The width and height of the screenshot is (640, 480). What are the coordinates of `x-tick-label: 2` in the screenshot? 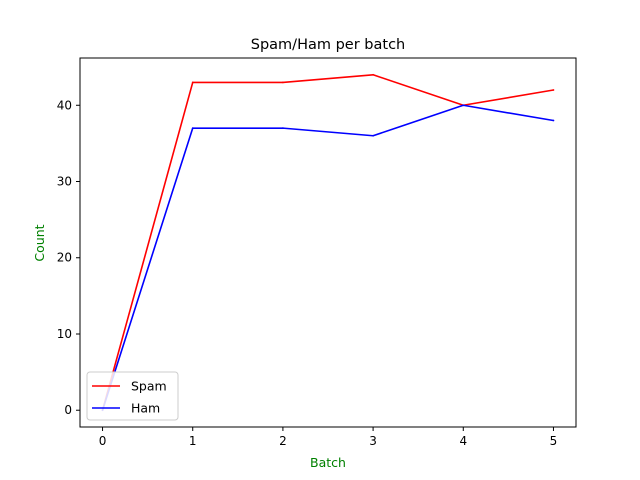 It's located at (283, 441).